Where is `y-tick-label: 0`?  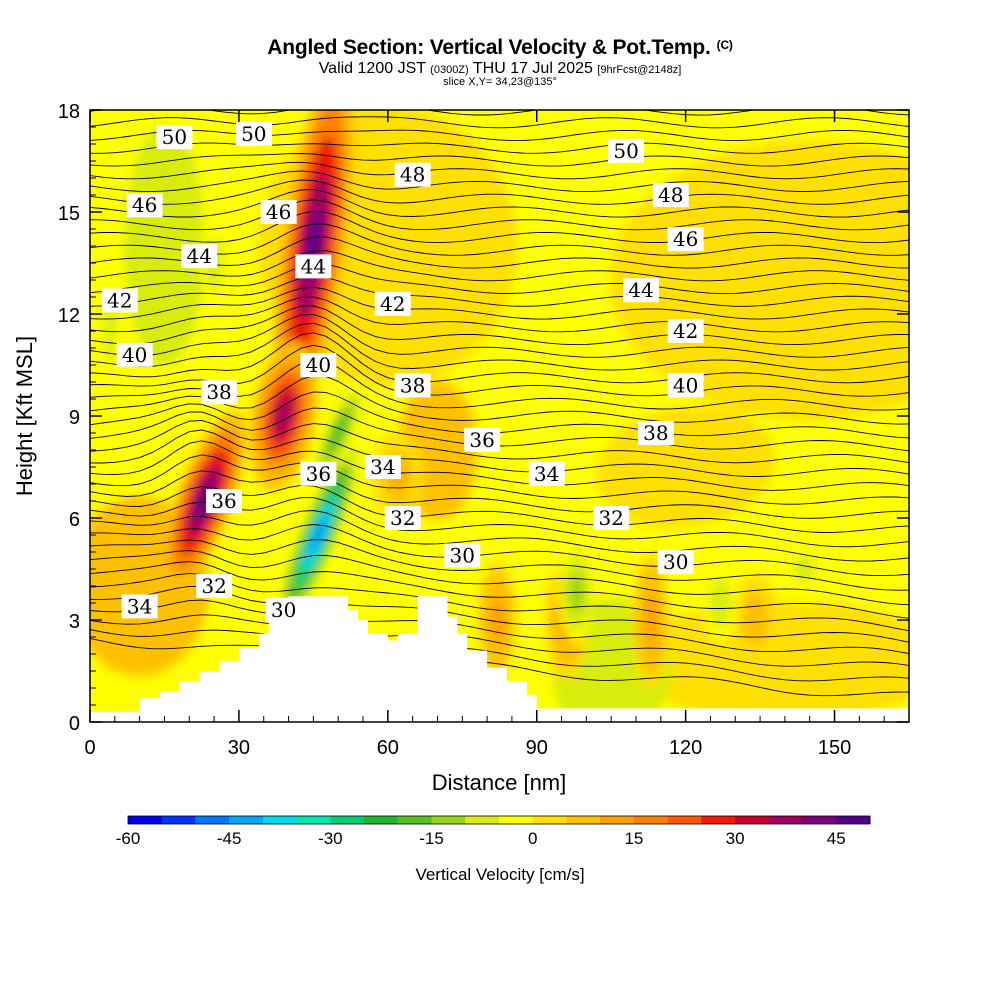 y-tick-label: 0 is located at coordinates (74, 724).